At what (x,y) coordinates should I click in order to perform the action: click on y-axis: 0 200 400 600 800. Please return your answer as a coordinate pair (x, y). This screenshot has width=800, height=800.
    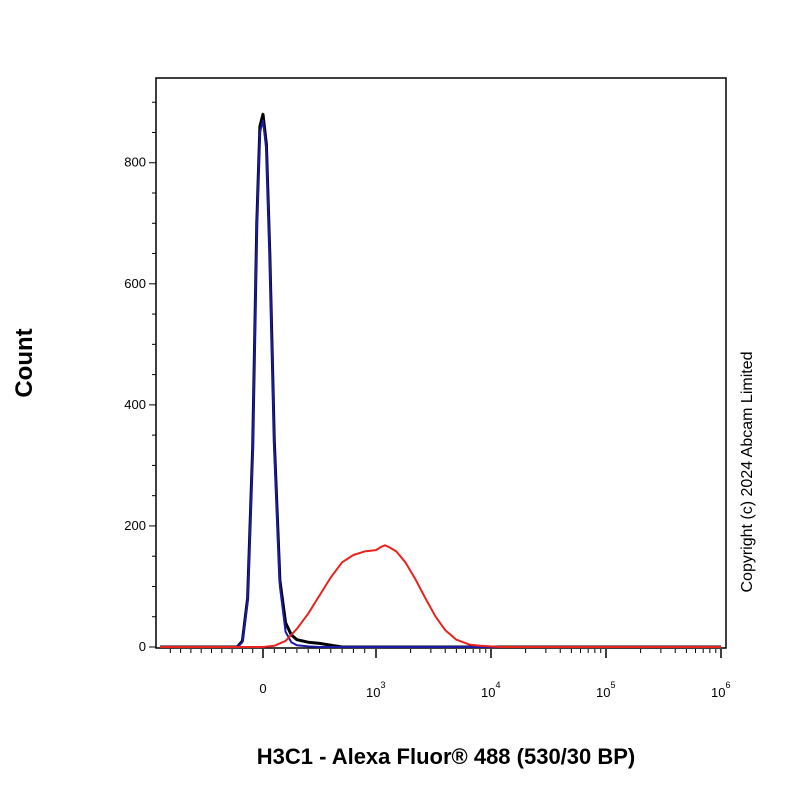
    Looking at the image, I should click on (140, 377).